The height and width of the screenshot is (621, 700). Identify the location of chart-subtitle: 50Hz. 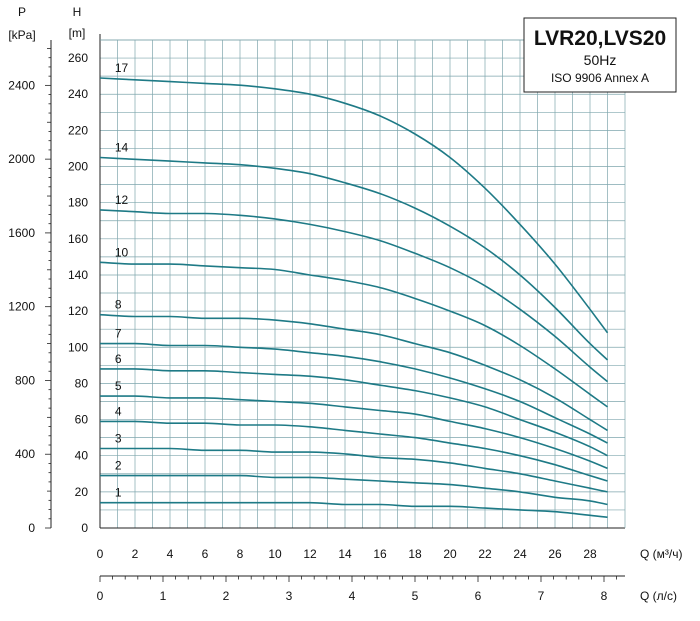
(600, 60).